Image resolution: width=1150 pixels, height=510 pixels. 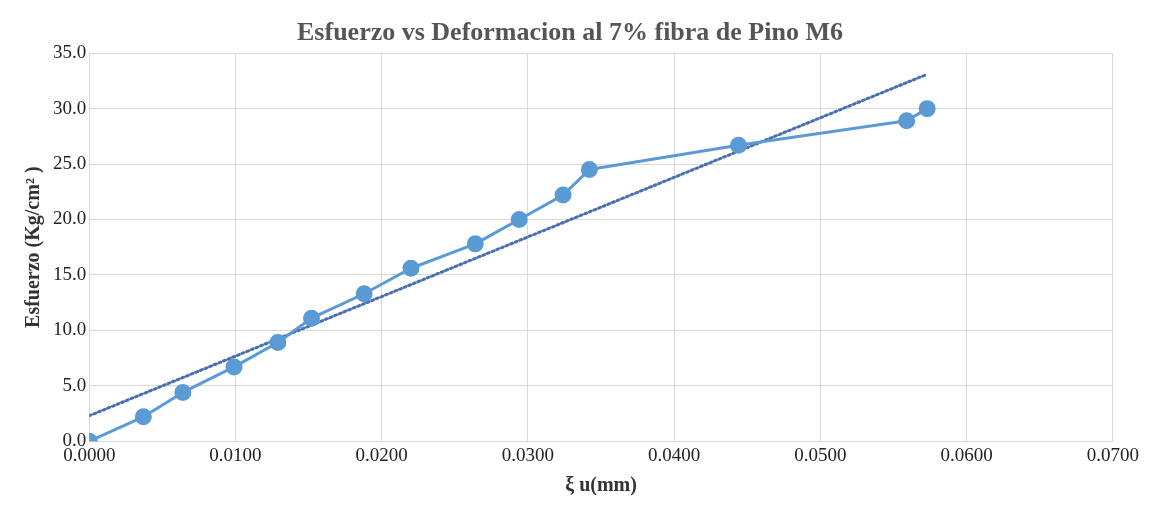 What do you see at coordinates (528, 454) in the screenshot?
I see `x-tick-label: 0.0300` at bounding box center [528, 454].